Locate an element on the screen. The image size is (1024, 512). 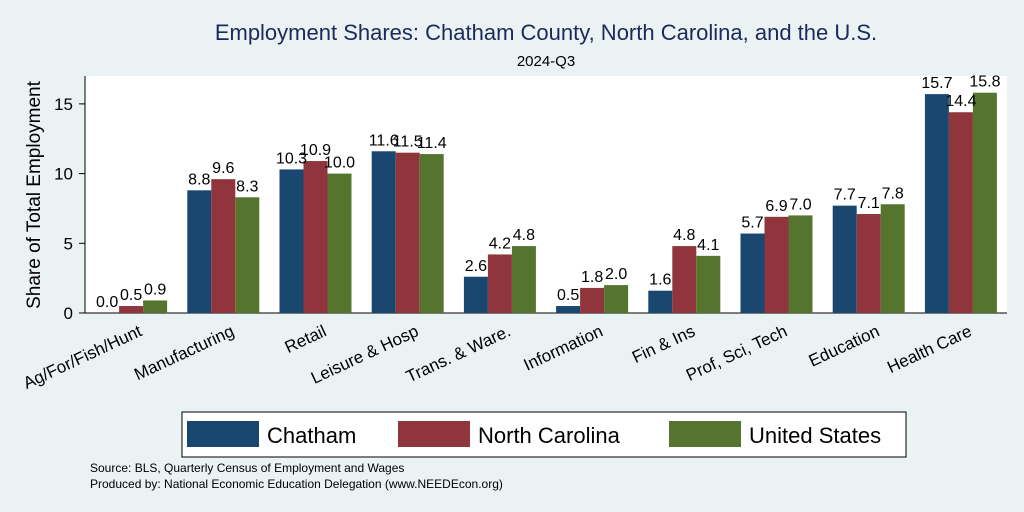
category-label: Health Care is located at coordinates (929, 349).